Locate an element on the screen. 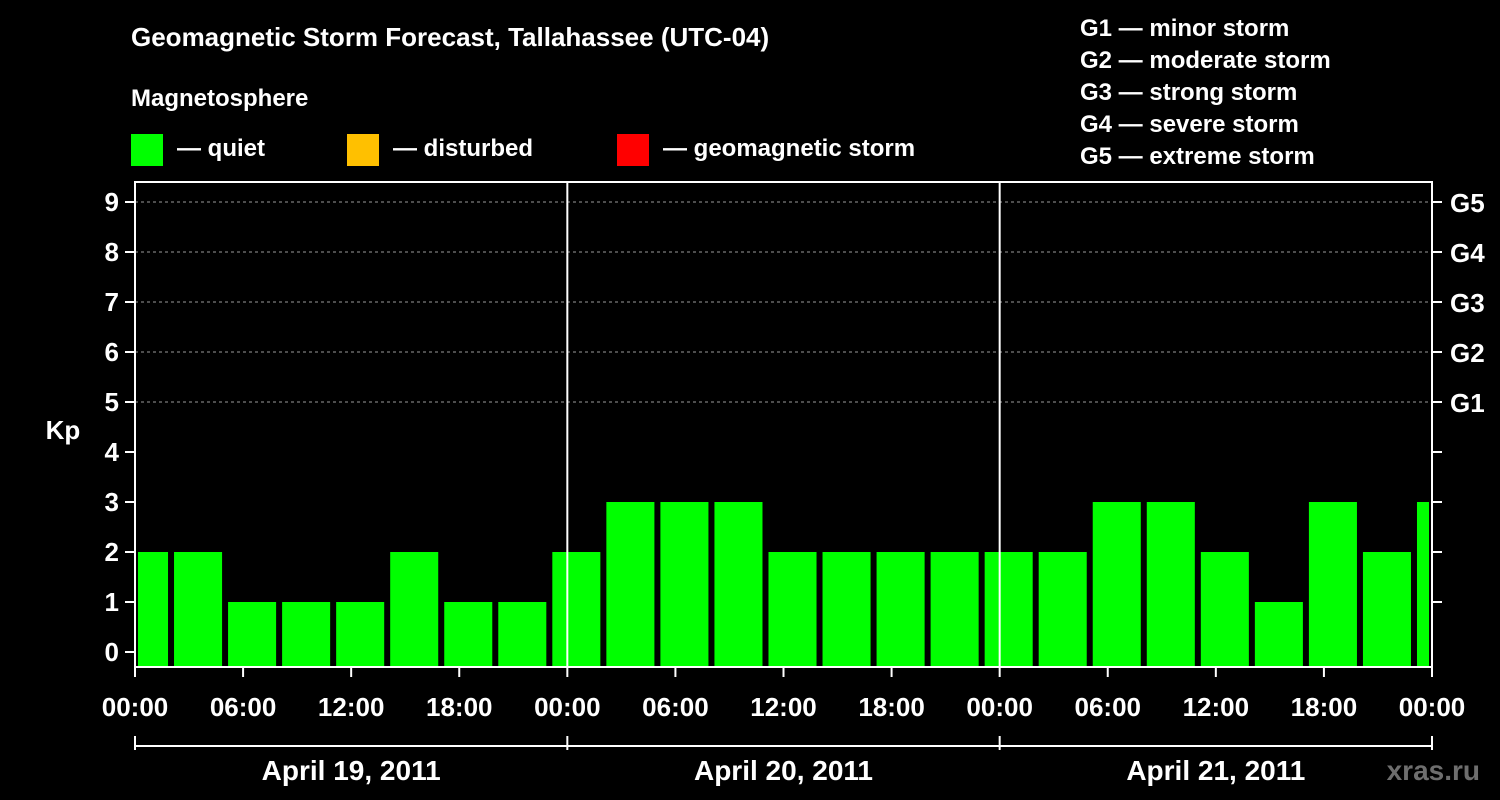  y-tick-label: 8 is located at coordinates (112, 252).